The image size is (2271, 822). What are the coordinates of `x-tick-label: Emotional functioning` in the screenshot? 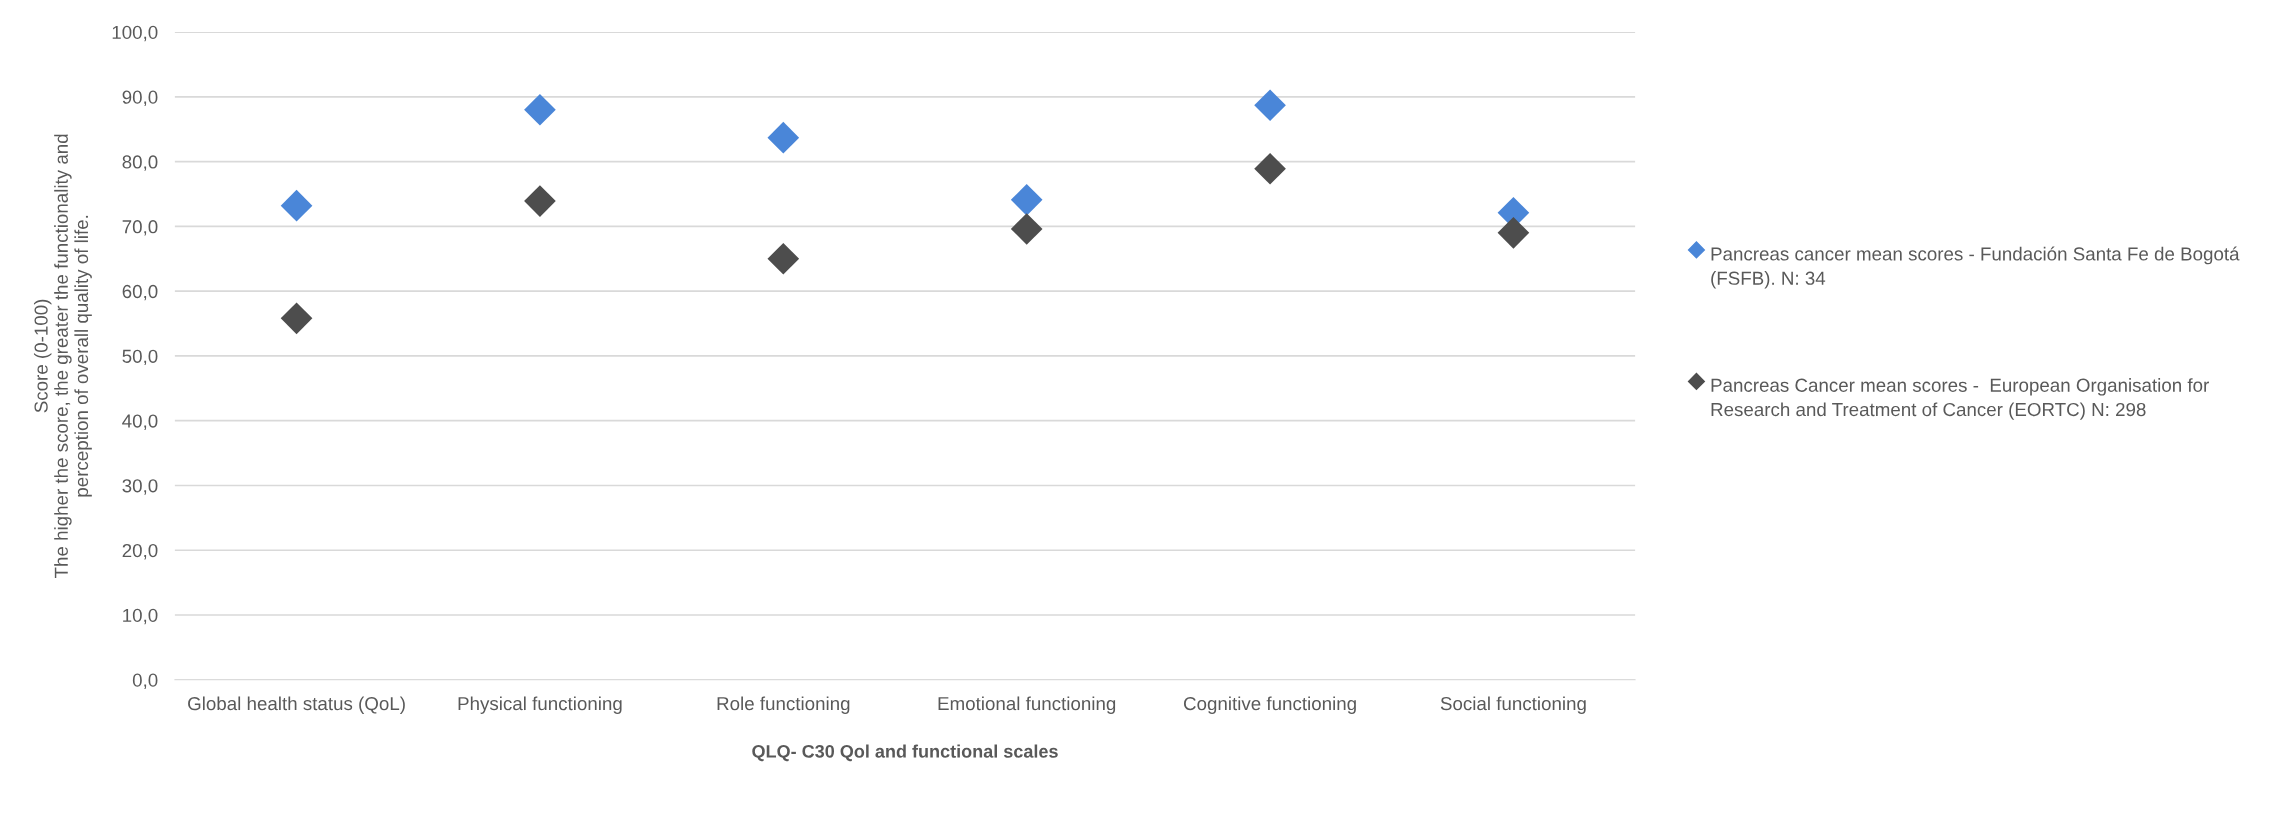 It's located at (1027, 705).